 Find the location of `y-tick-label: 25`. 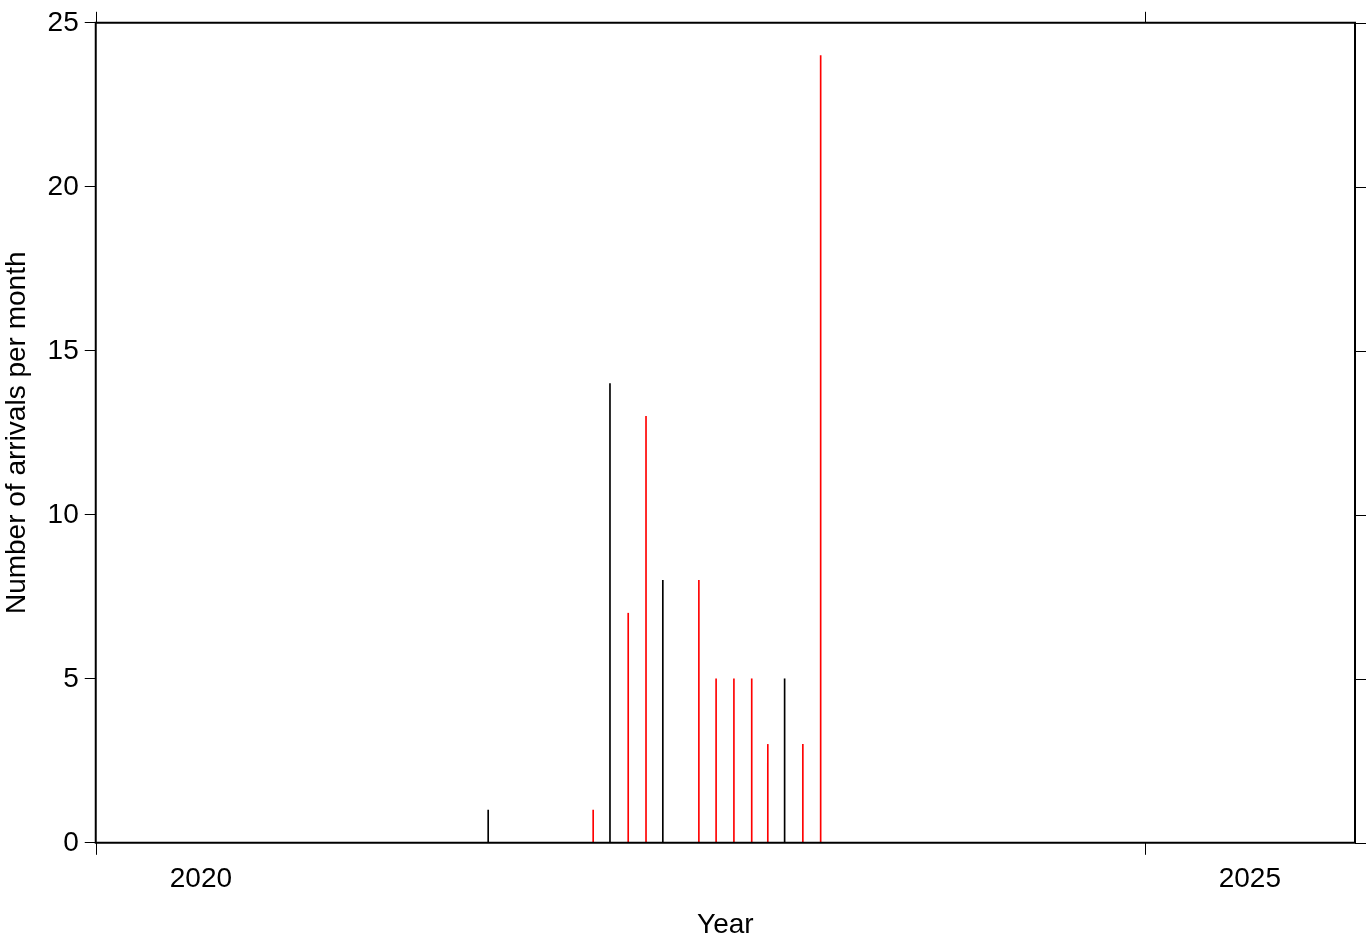

y-tick-label: 25 is located at coordinates (63, 21).